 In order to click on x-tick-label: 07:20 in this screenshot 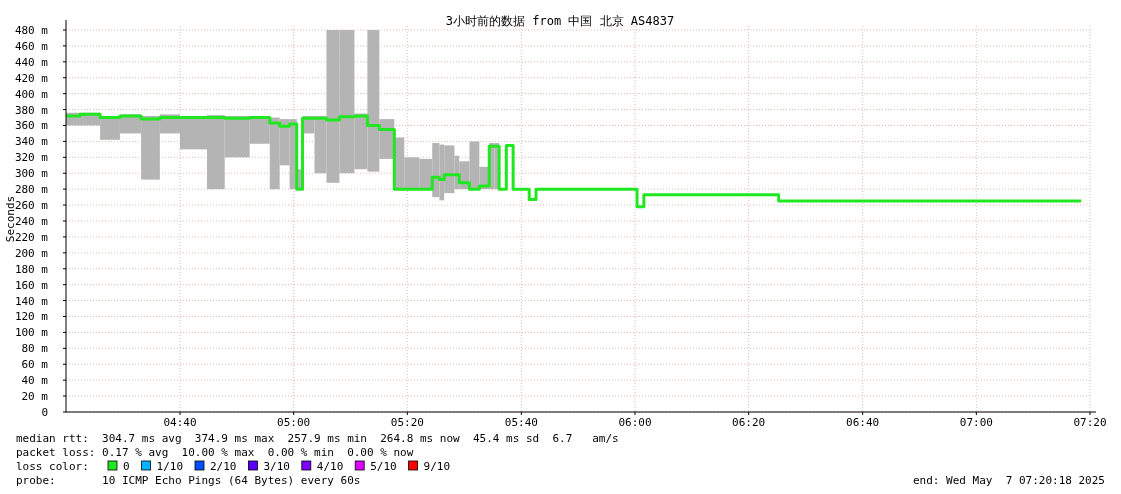, I will do `click(1090, 422)`.